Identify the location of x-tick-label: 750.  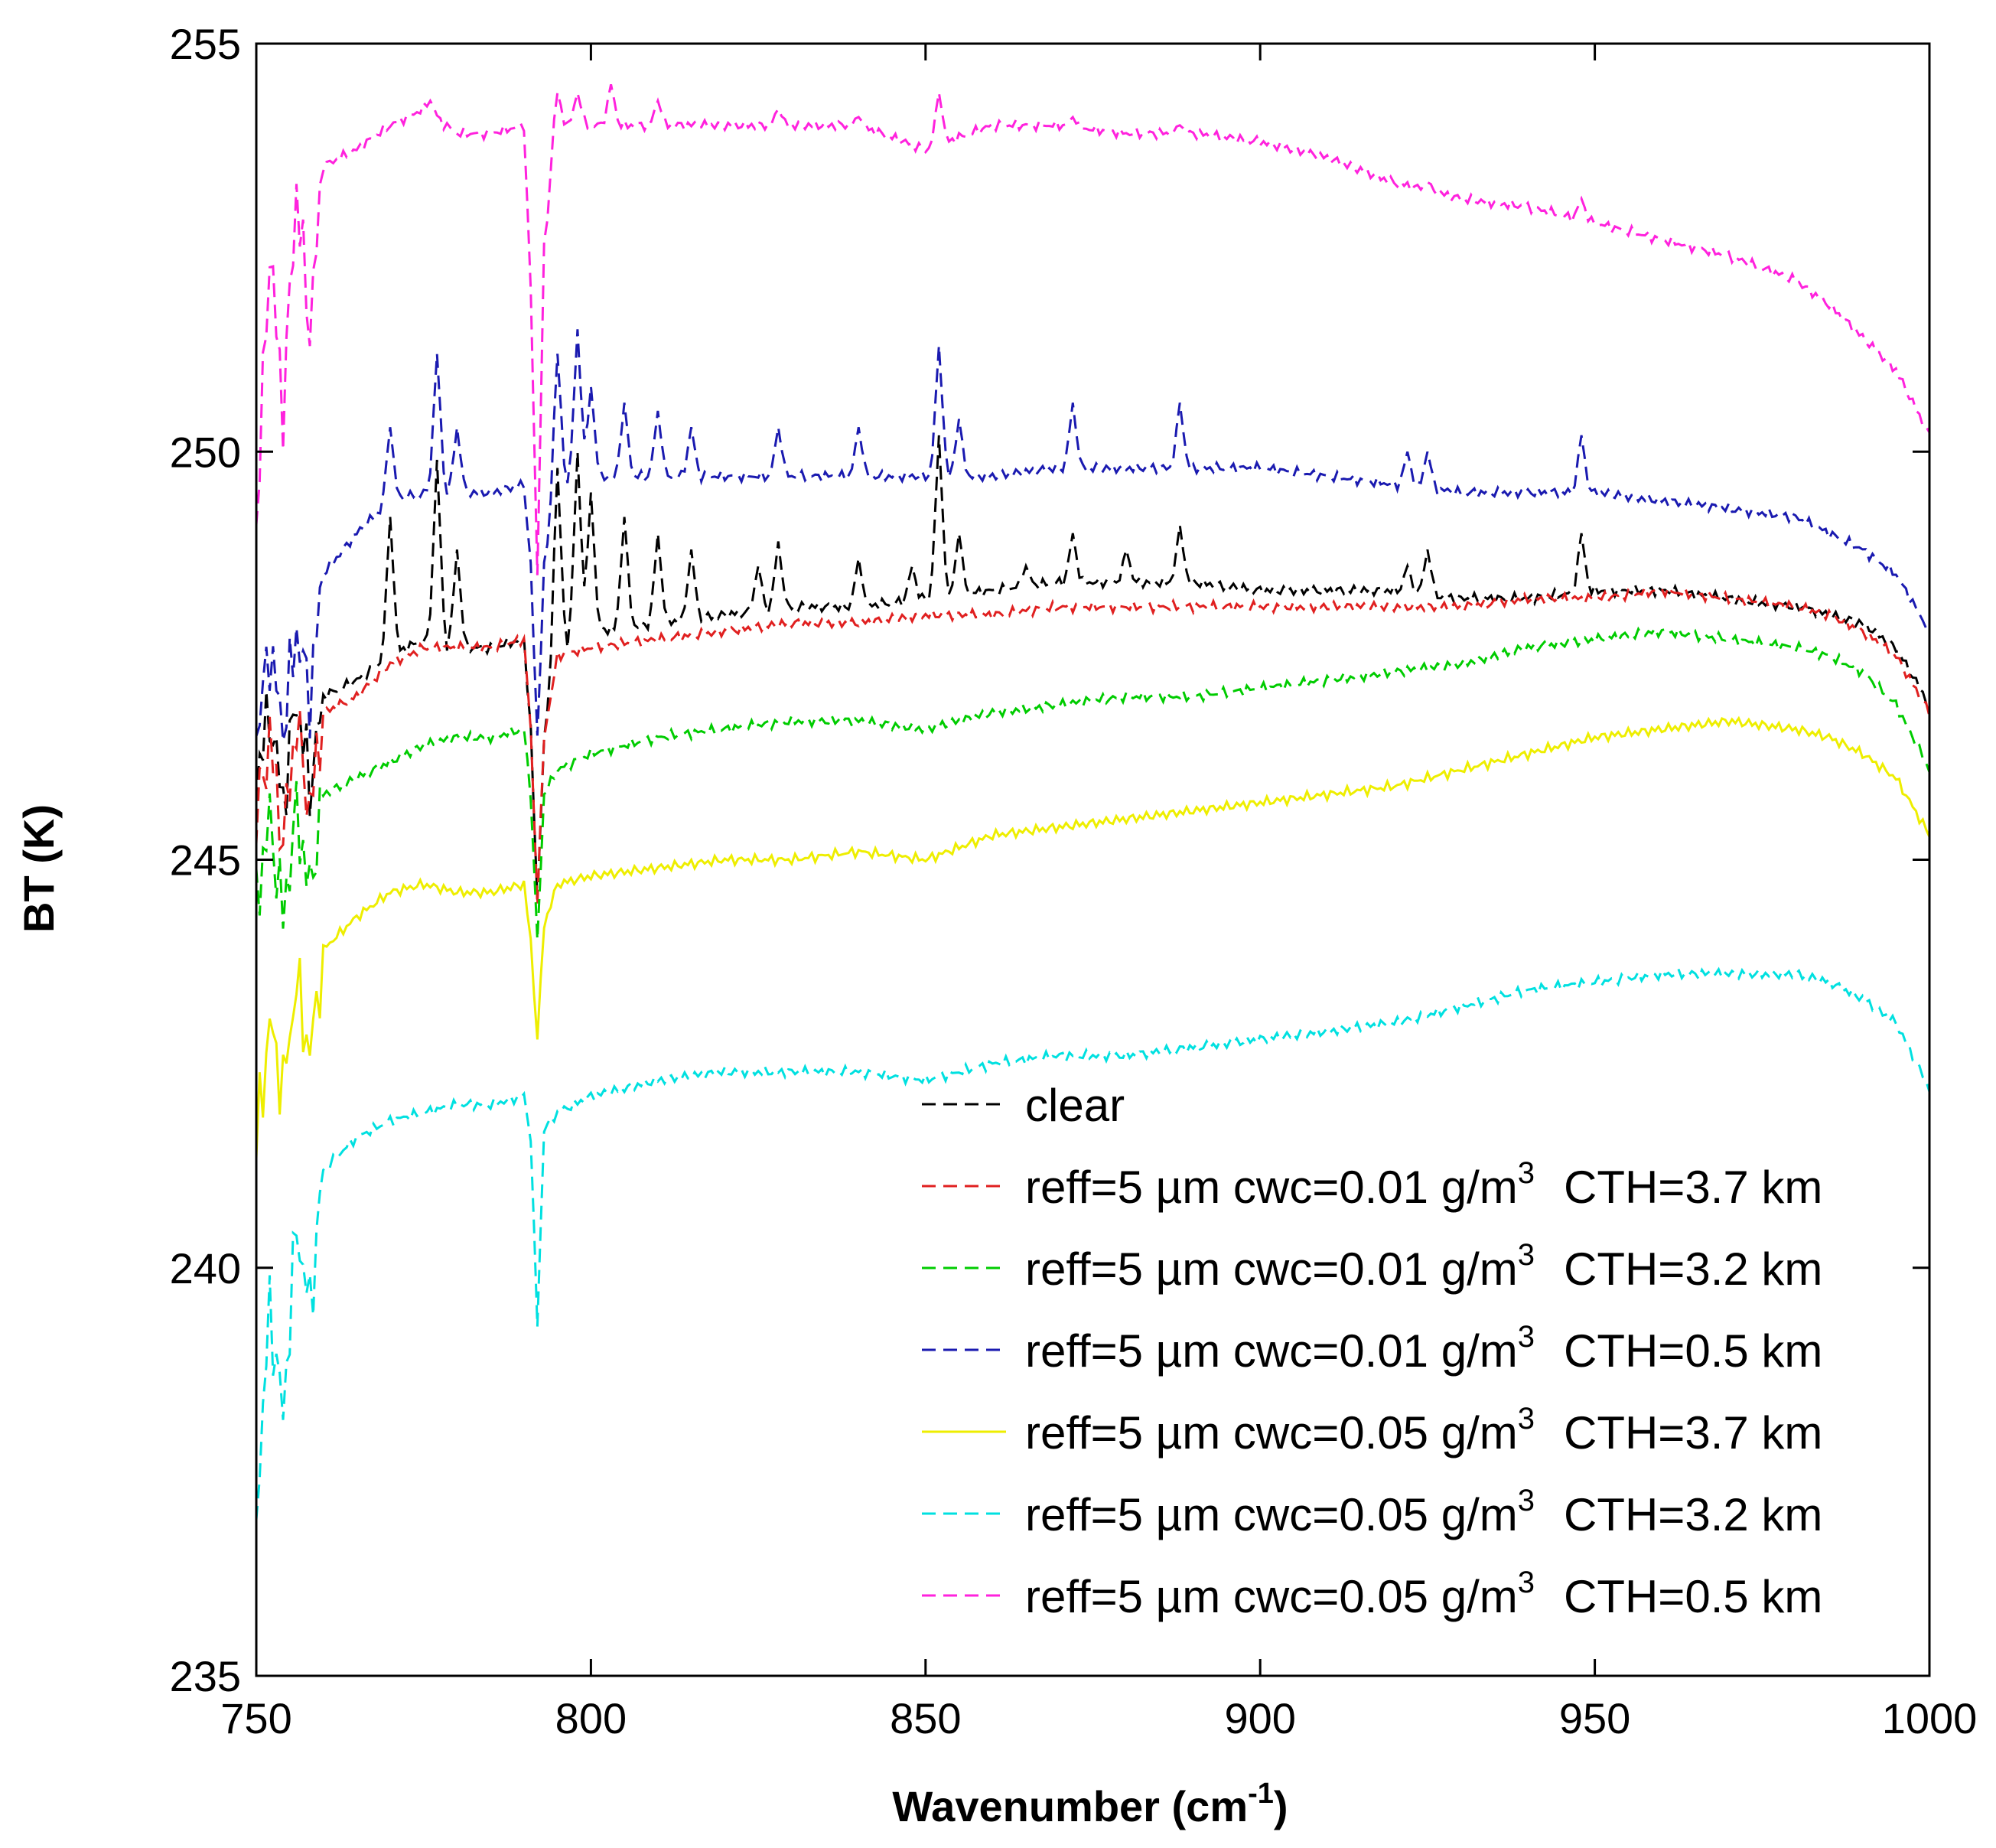
(255, 1718).